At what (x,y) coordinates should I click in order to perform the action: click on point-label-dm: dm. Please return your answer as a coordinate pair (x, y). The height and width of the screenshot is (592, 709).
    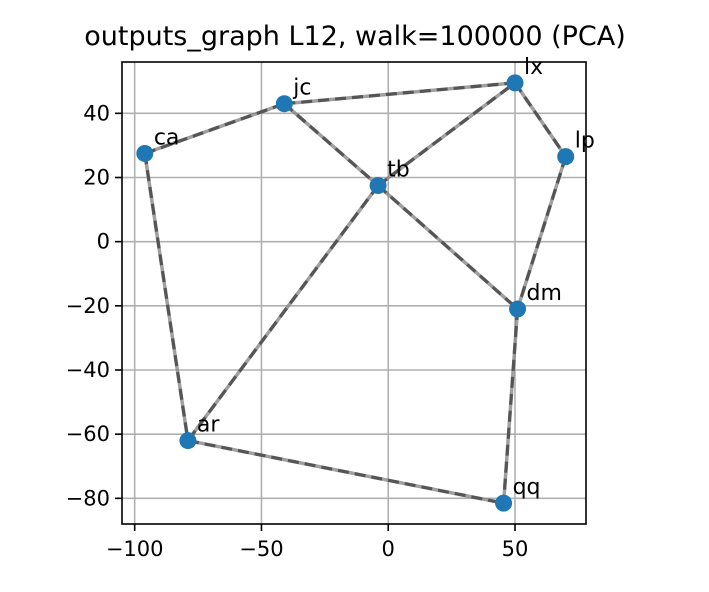
    Looking at the image, I should click on (544, 293).